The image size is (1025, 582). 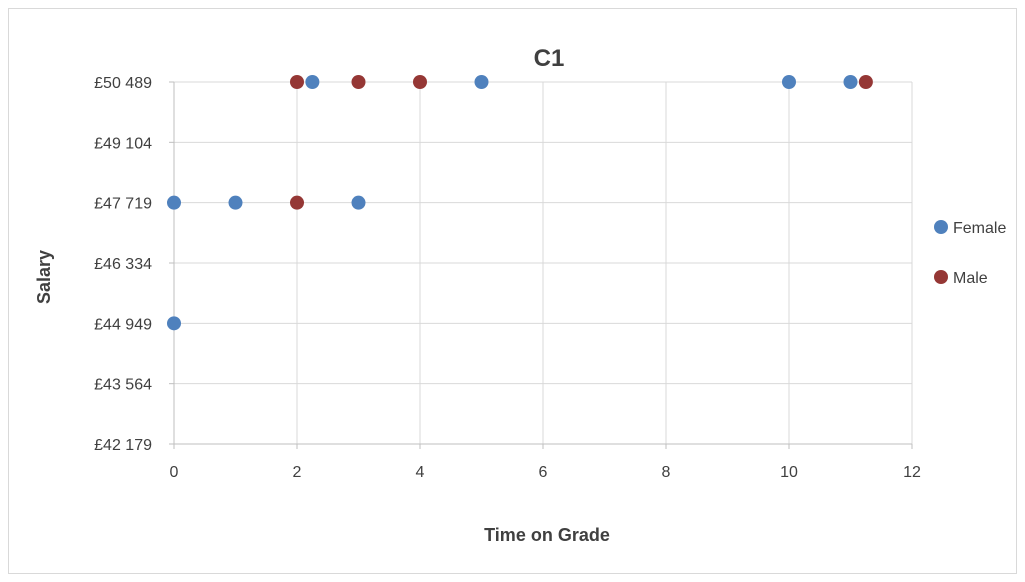 I want to click on x-tick-label: 0, so click(x=174, y=472).